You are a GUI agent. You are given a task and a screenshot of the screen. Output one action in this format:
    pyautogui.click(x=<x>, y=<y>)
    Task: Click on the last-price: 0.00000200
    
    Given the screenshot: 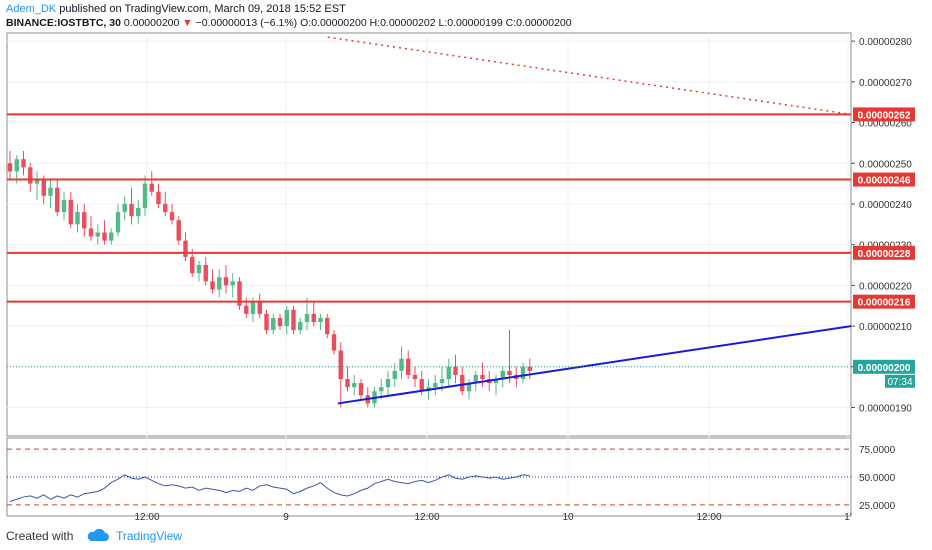 What is the action you would take?
    pyautogui.click(x=151, y=23)
    